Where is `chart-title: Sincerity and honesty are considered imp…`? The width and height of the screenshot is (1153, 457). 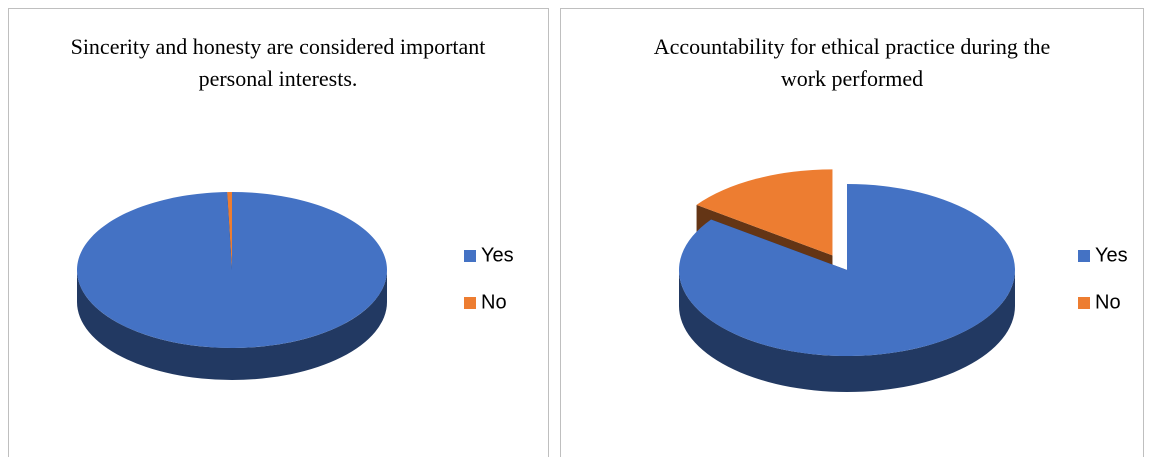 chart-title: Sincerity and honesty are considered imp… is located at coordinates (278, 62).